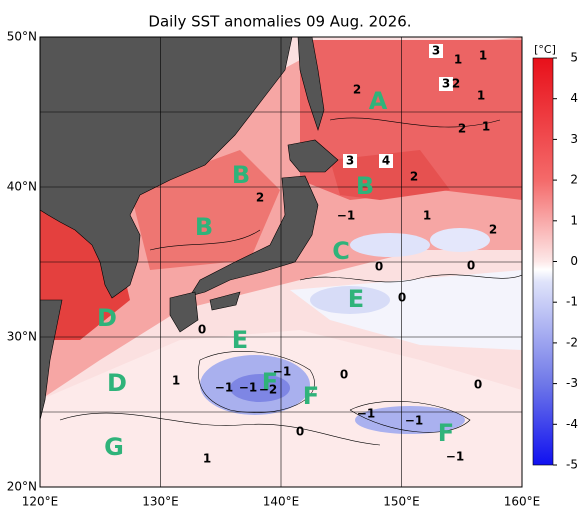  I want to click on x-tick-label: 150°E, so click(401, 502).